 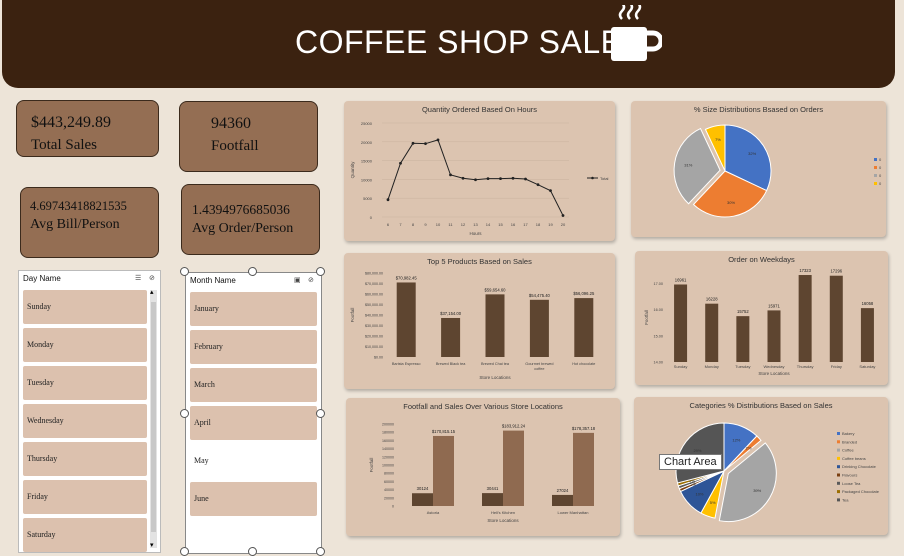 I want to click on x-tick-label: 13, so click(x=475, y=224).